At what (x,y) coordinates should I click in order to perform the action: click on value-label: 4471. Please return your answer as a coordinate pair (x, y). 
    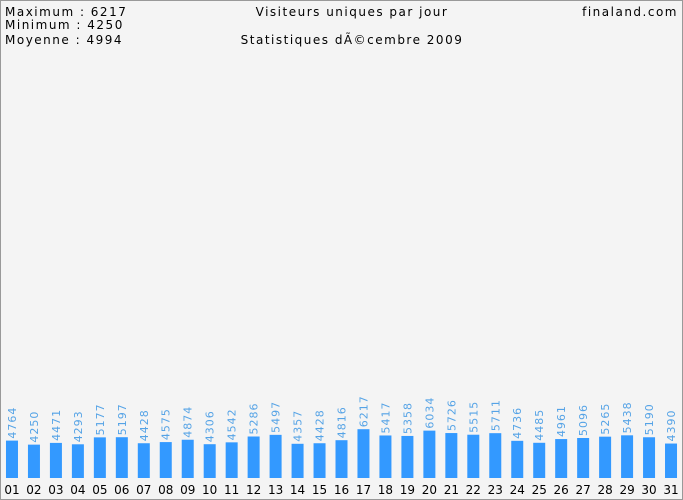
    Looking at the image, I should click on (56, 425).